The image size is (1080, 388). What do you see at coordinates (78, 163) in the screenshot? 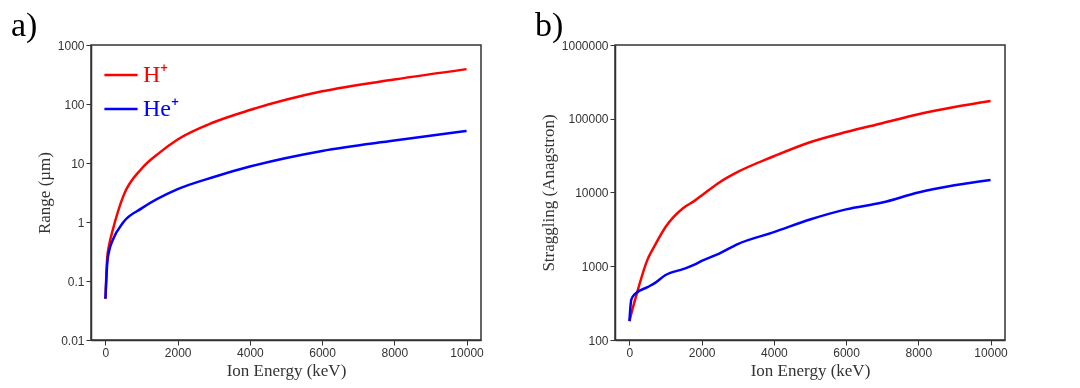
I see `y-tick-label: 10` at bounding box center [78, 163].